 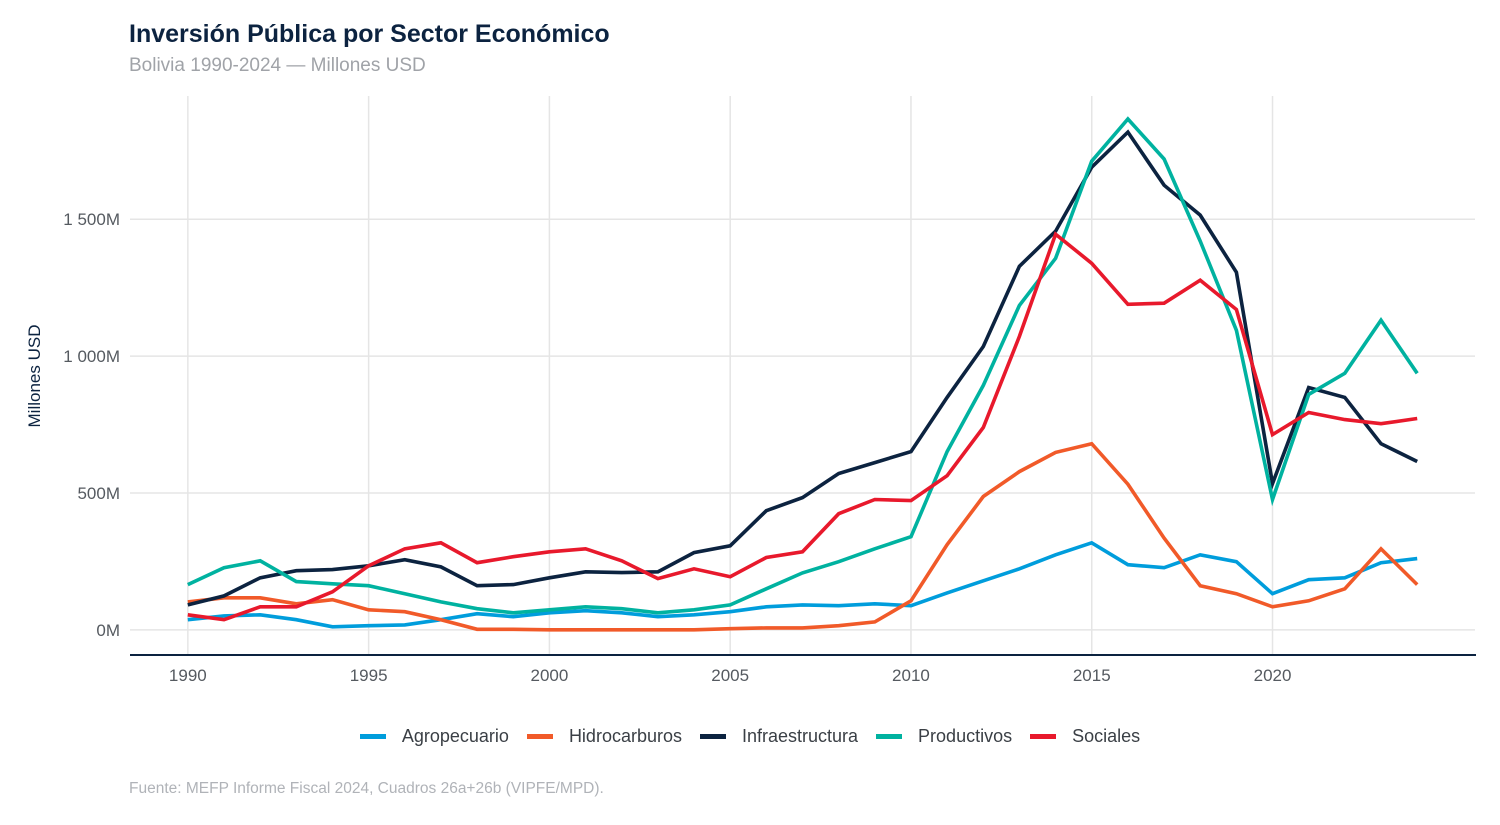 What do you see at coordinates (1092, 675) in the screenshot?
I see `x-tick-label: 2015` at bounding box center [1092, 675].